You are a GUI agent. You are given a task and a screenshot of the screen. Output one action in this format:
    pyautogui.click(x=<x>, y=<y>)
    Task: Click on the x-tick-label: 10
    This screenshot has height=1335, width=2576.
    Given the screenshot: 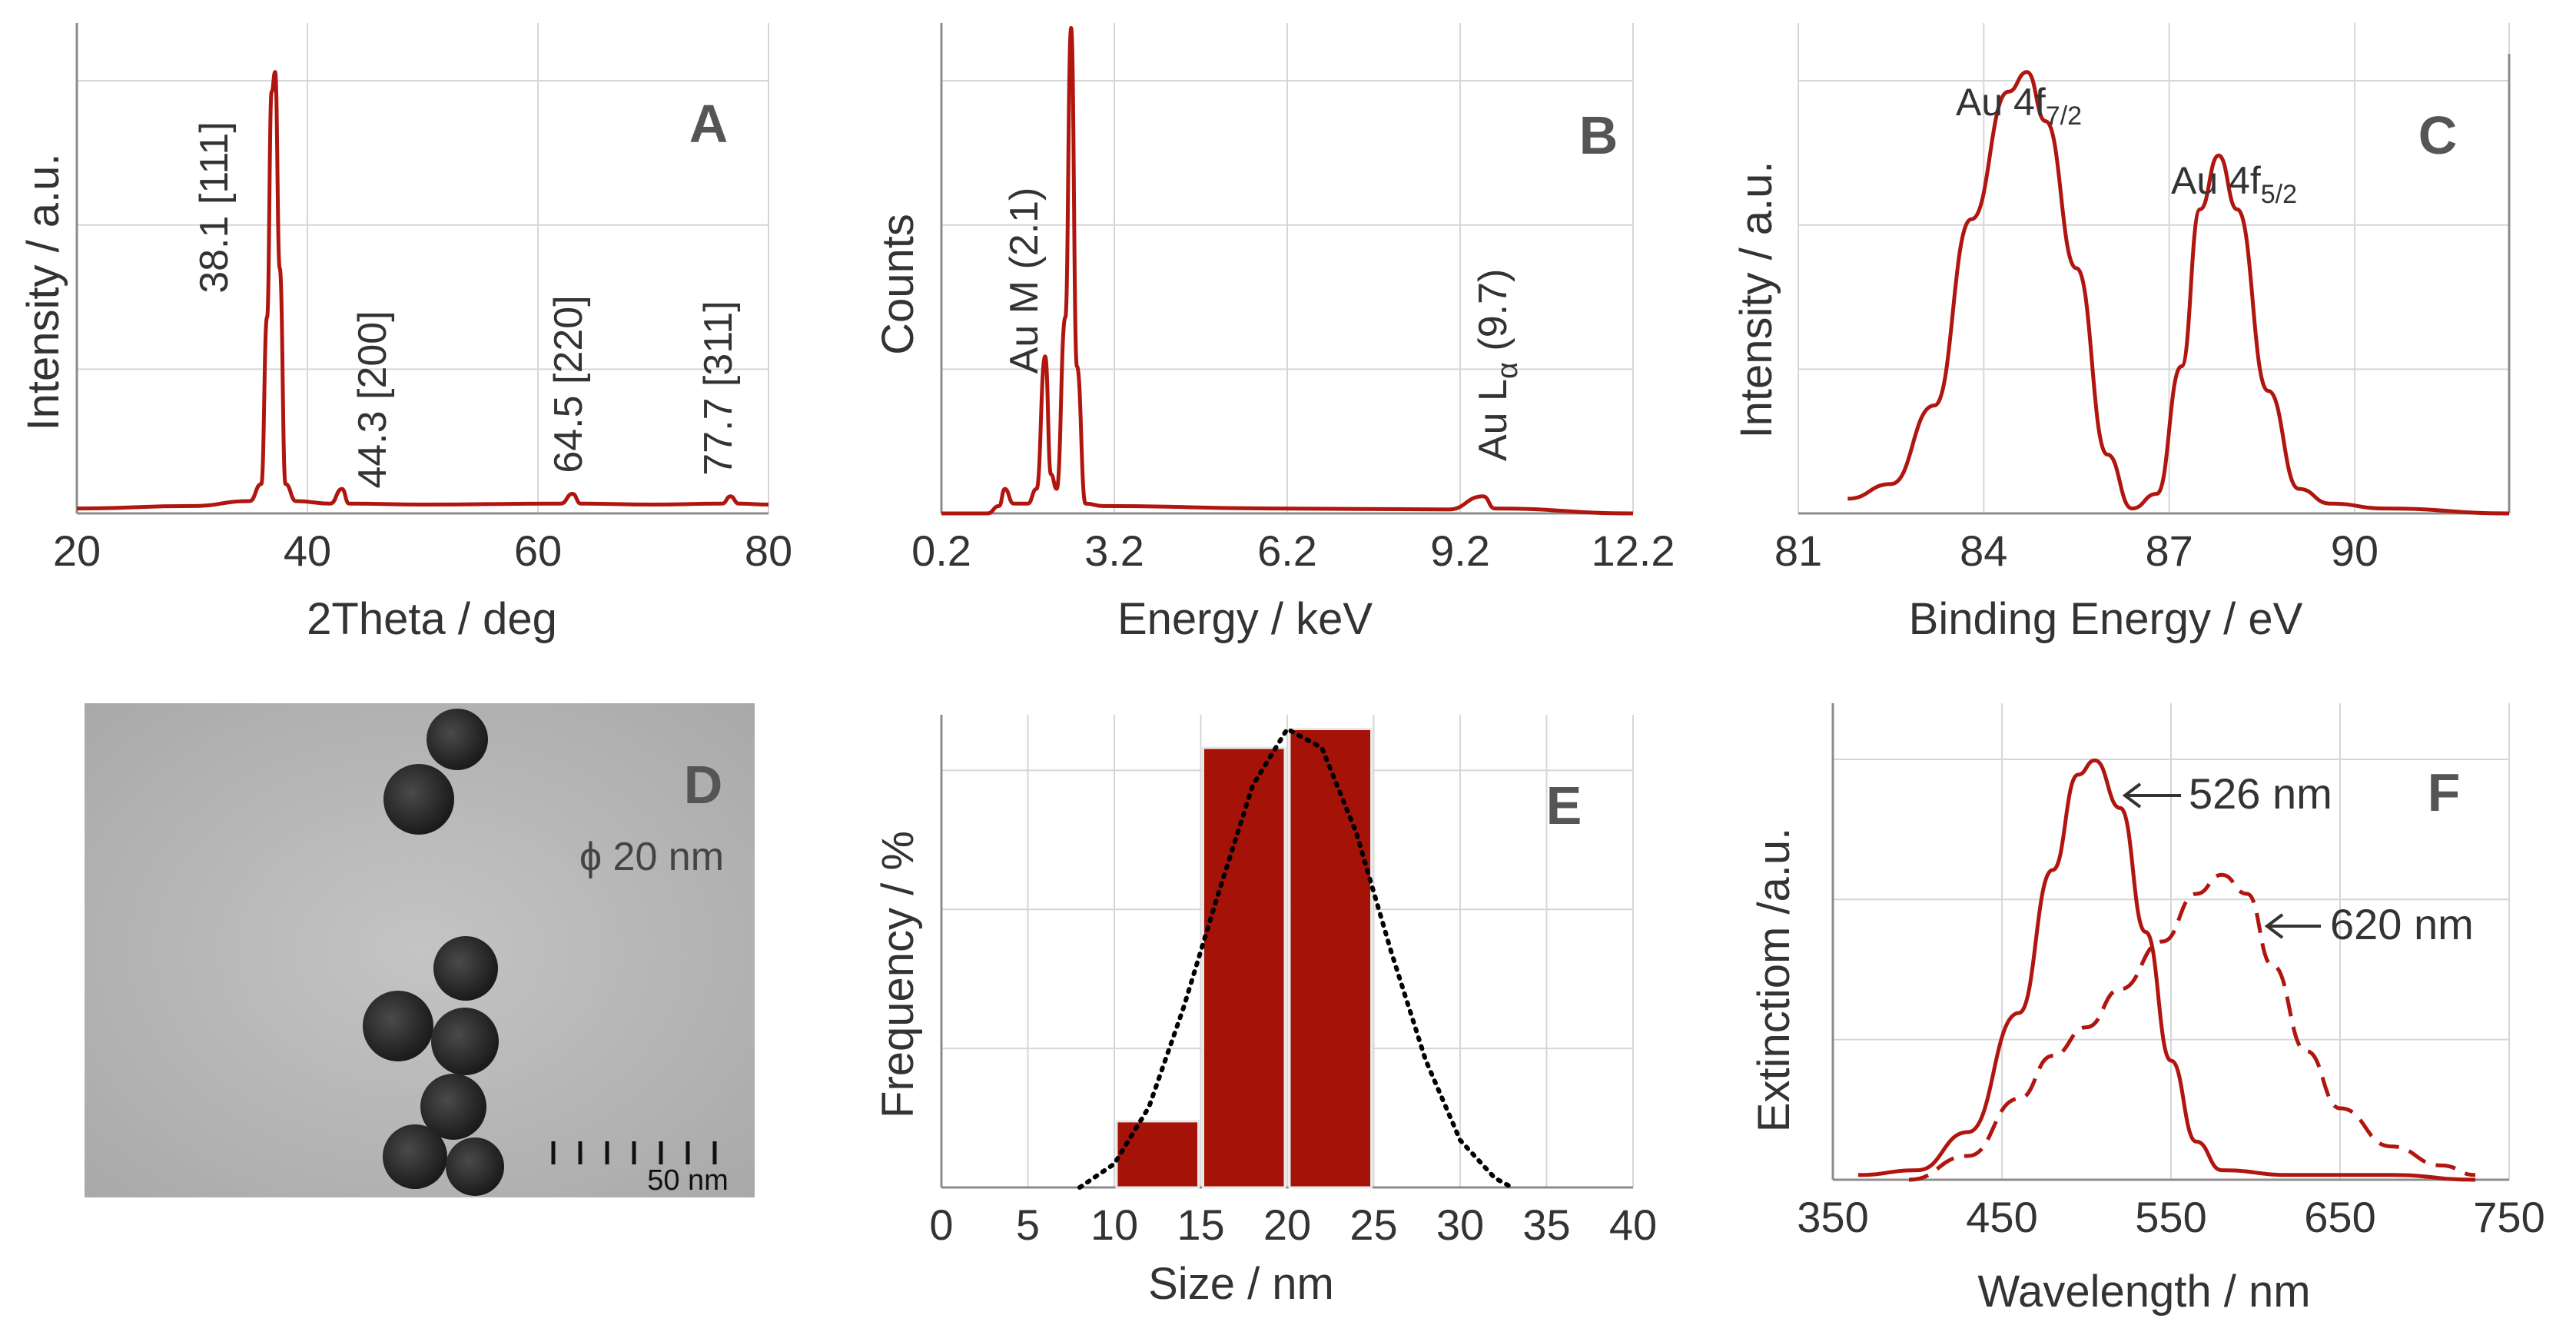 What is the action you would take?
    pyautogui.click(x=1114, y=1225)
    